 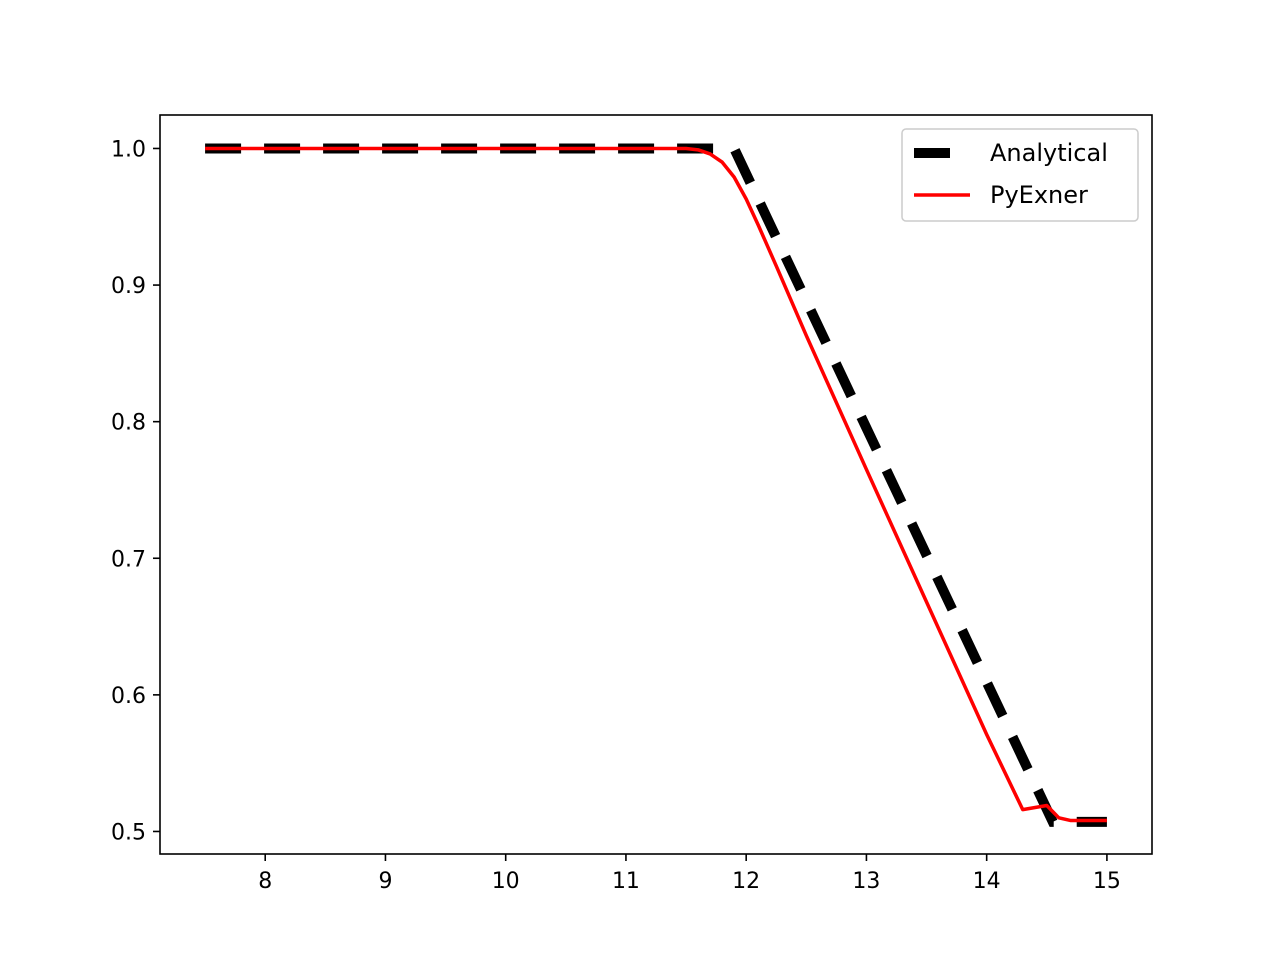 What do you see at coordinates (506, 881) in the screenshot?
I see `x-tick-label: 10` at bounding box center [506, 881].